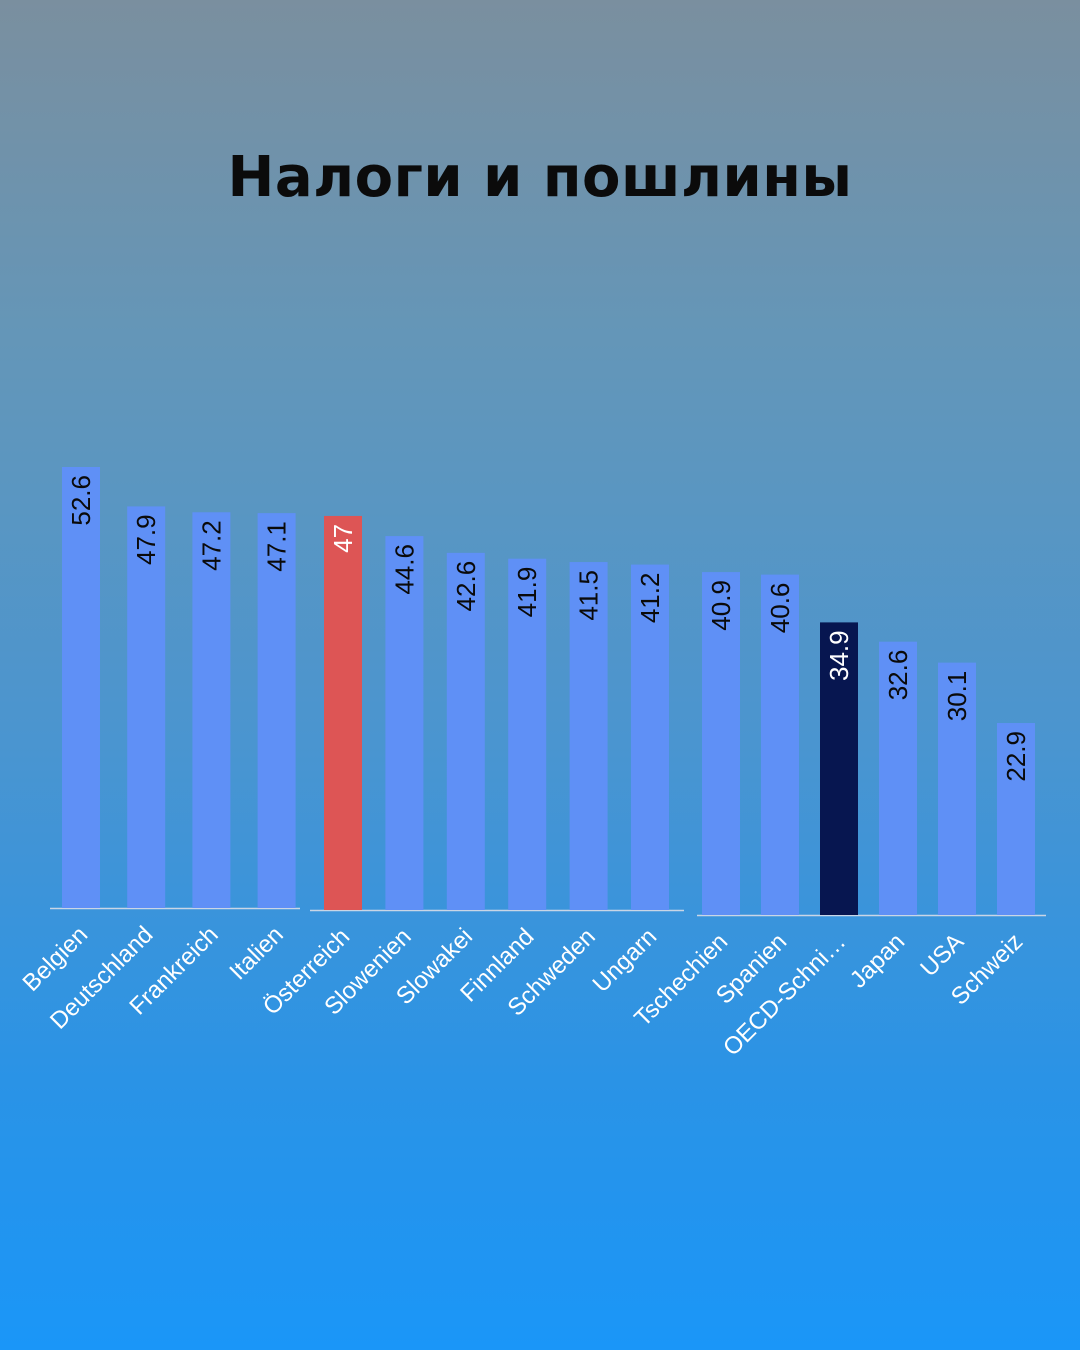 The image size is (1080, 1350). I want to click on value-label: 41.9, so click(527, 592).